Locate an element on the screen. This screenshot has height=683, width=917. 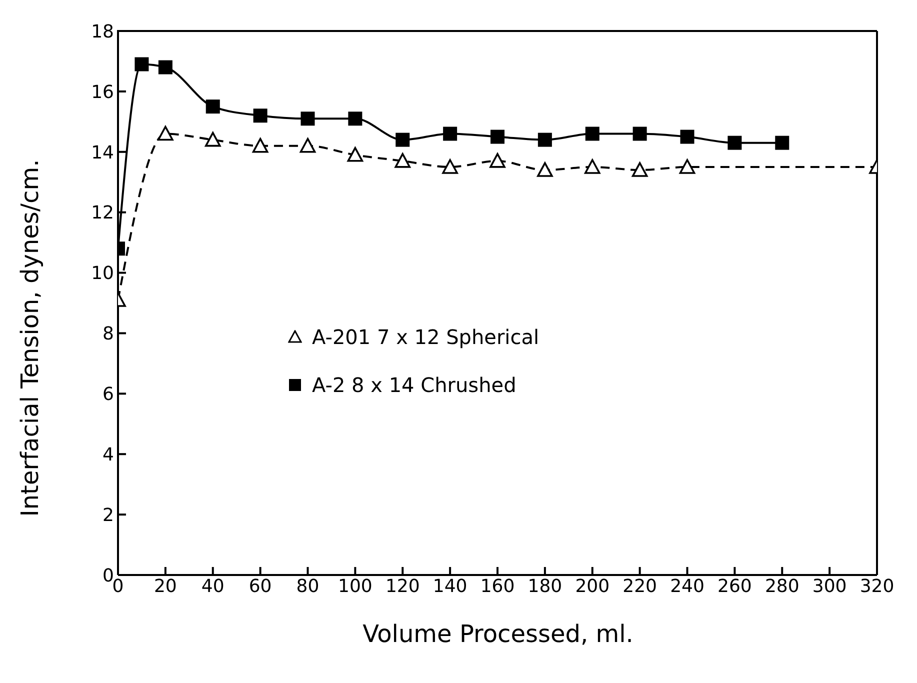
x-tick-label: 260 is located at coordinates (735, 586).